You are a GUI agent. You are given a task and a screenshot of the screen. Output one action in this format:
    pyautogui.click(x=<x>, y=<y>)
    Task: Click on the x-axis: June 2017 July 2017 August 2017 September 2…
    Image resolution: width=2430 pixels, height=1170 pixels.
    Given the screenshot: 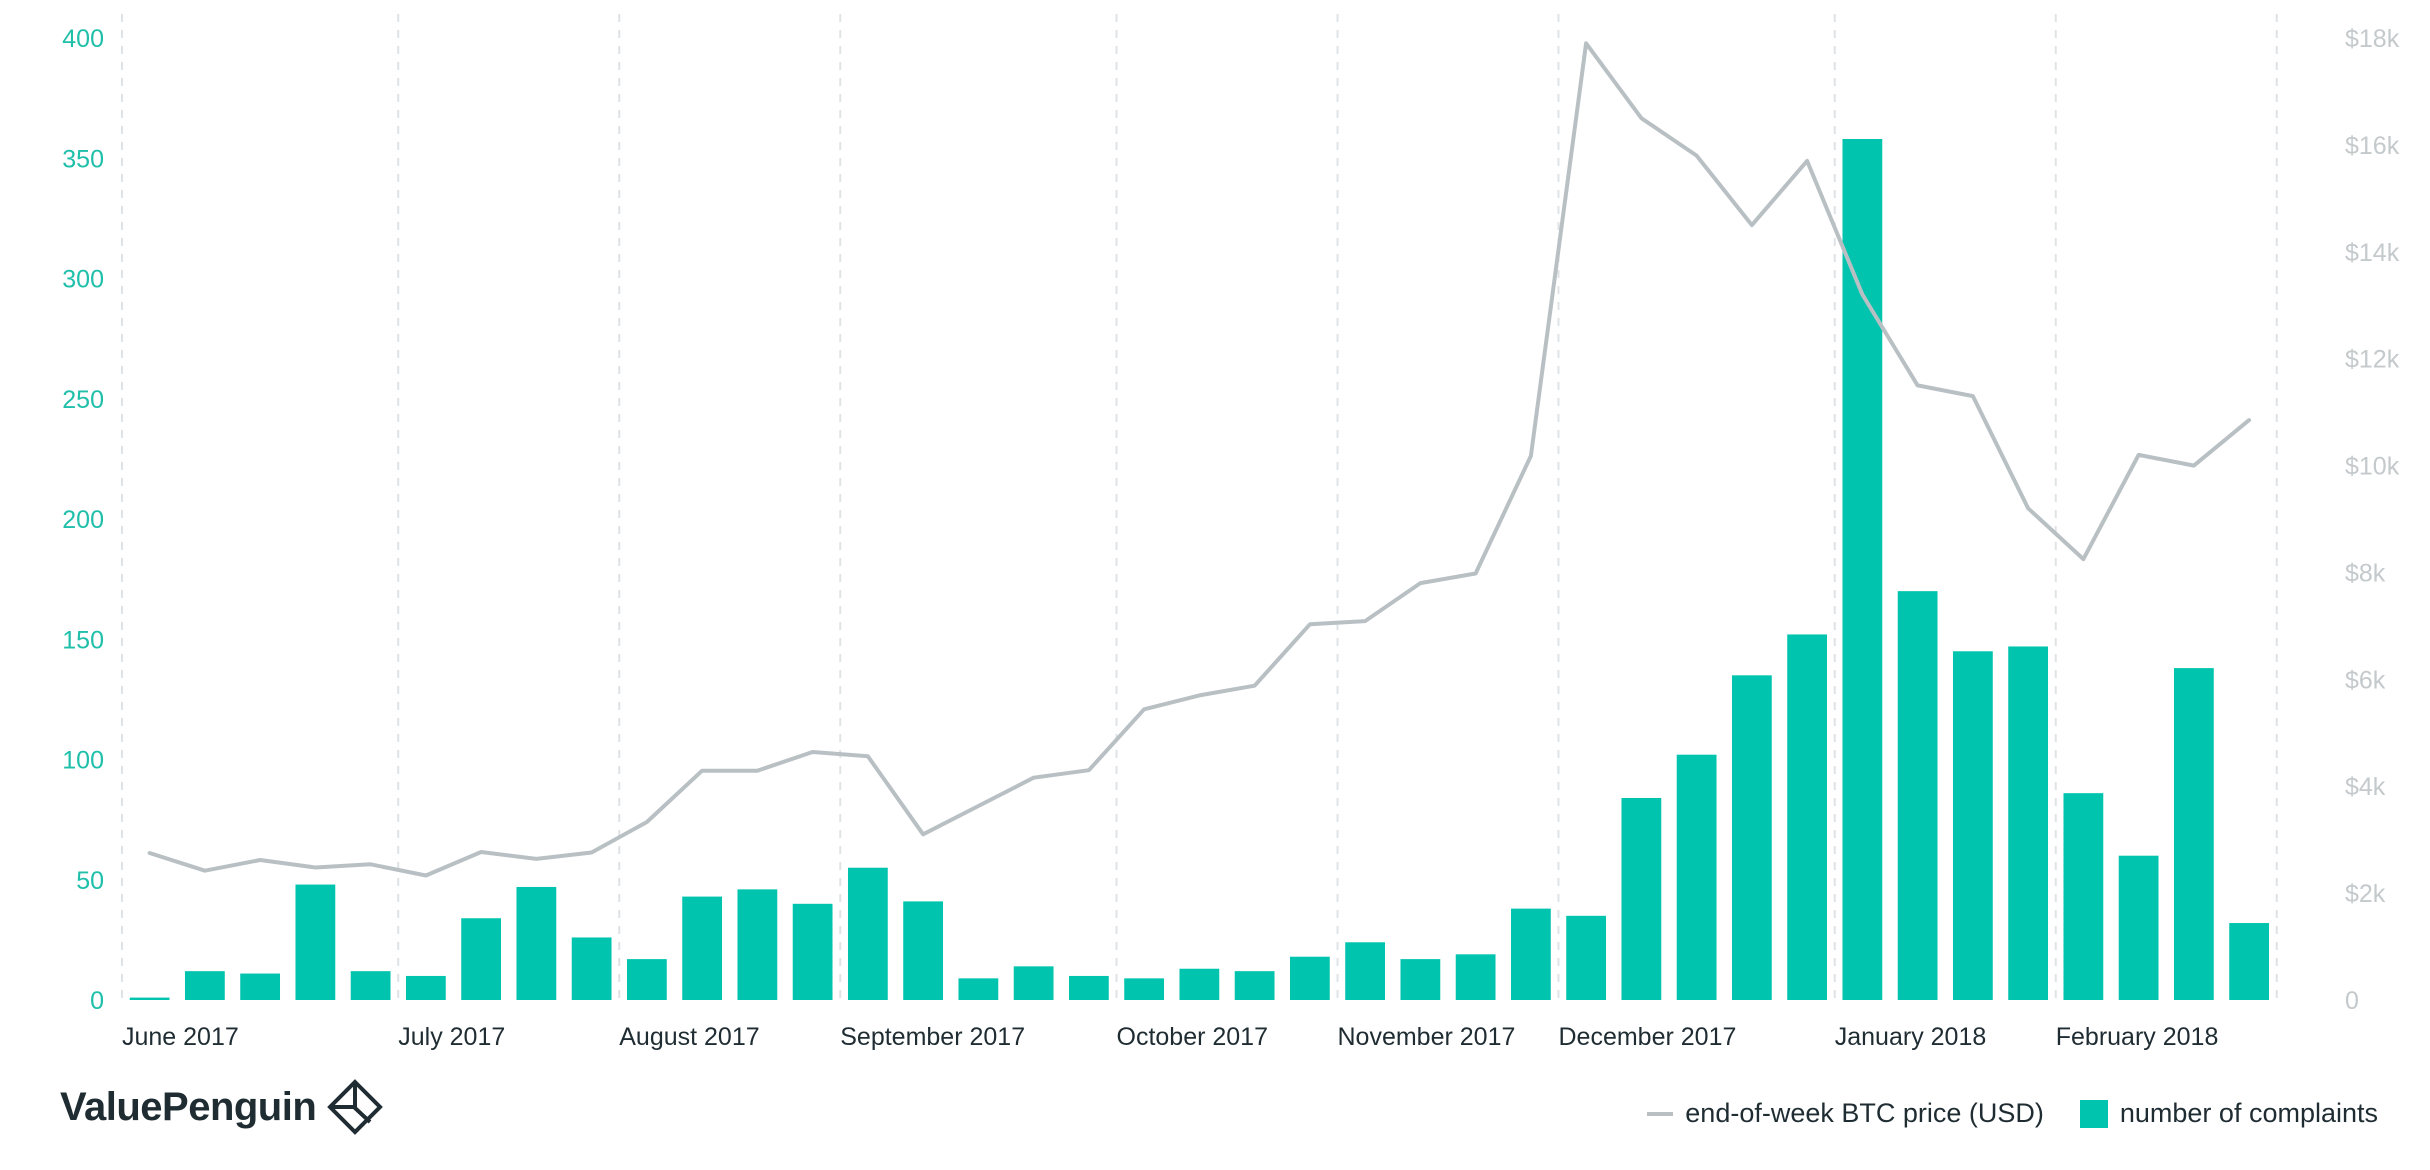 What is the action you would take?
    pyautogui.click(x=1170, y=1037)
    